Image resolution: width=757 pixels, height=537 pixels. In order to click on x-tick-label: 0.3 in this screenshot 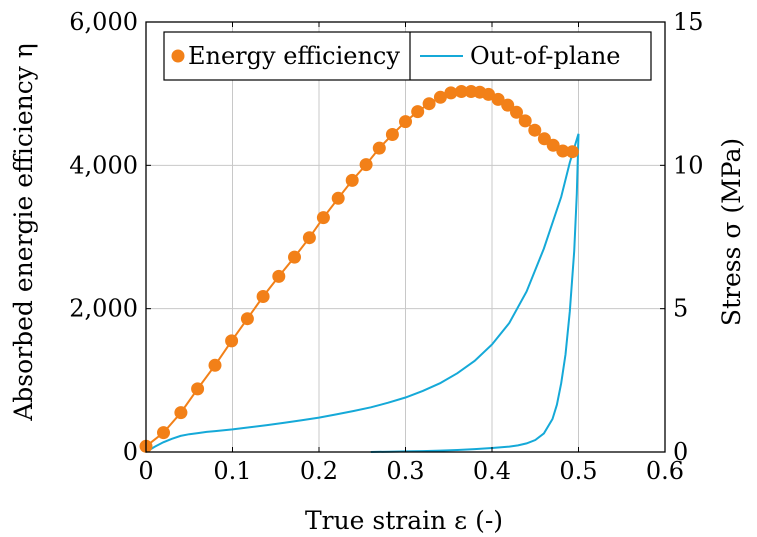, I will do `click(405, 471)`.